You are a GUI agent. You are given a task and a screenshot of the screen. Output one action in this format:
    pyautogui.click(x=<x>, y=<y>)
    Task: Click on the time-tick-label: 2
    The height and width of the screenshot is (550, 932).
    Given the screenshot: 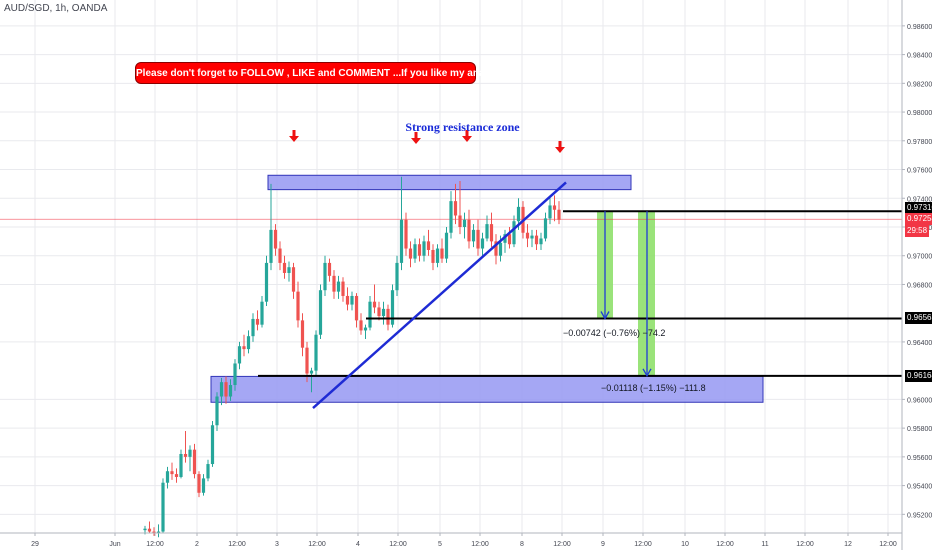 What is the action you would take?
    pyautogui.click(x=197, y=544)
    